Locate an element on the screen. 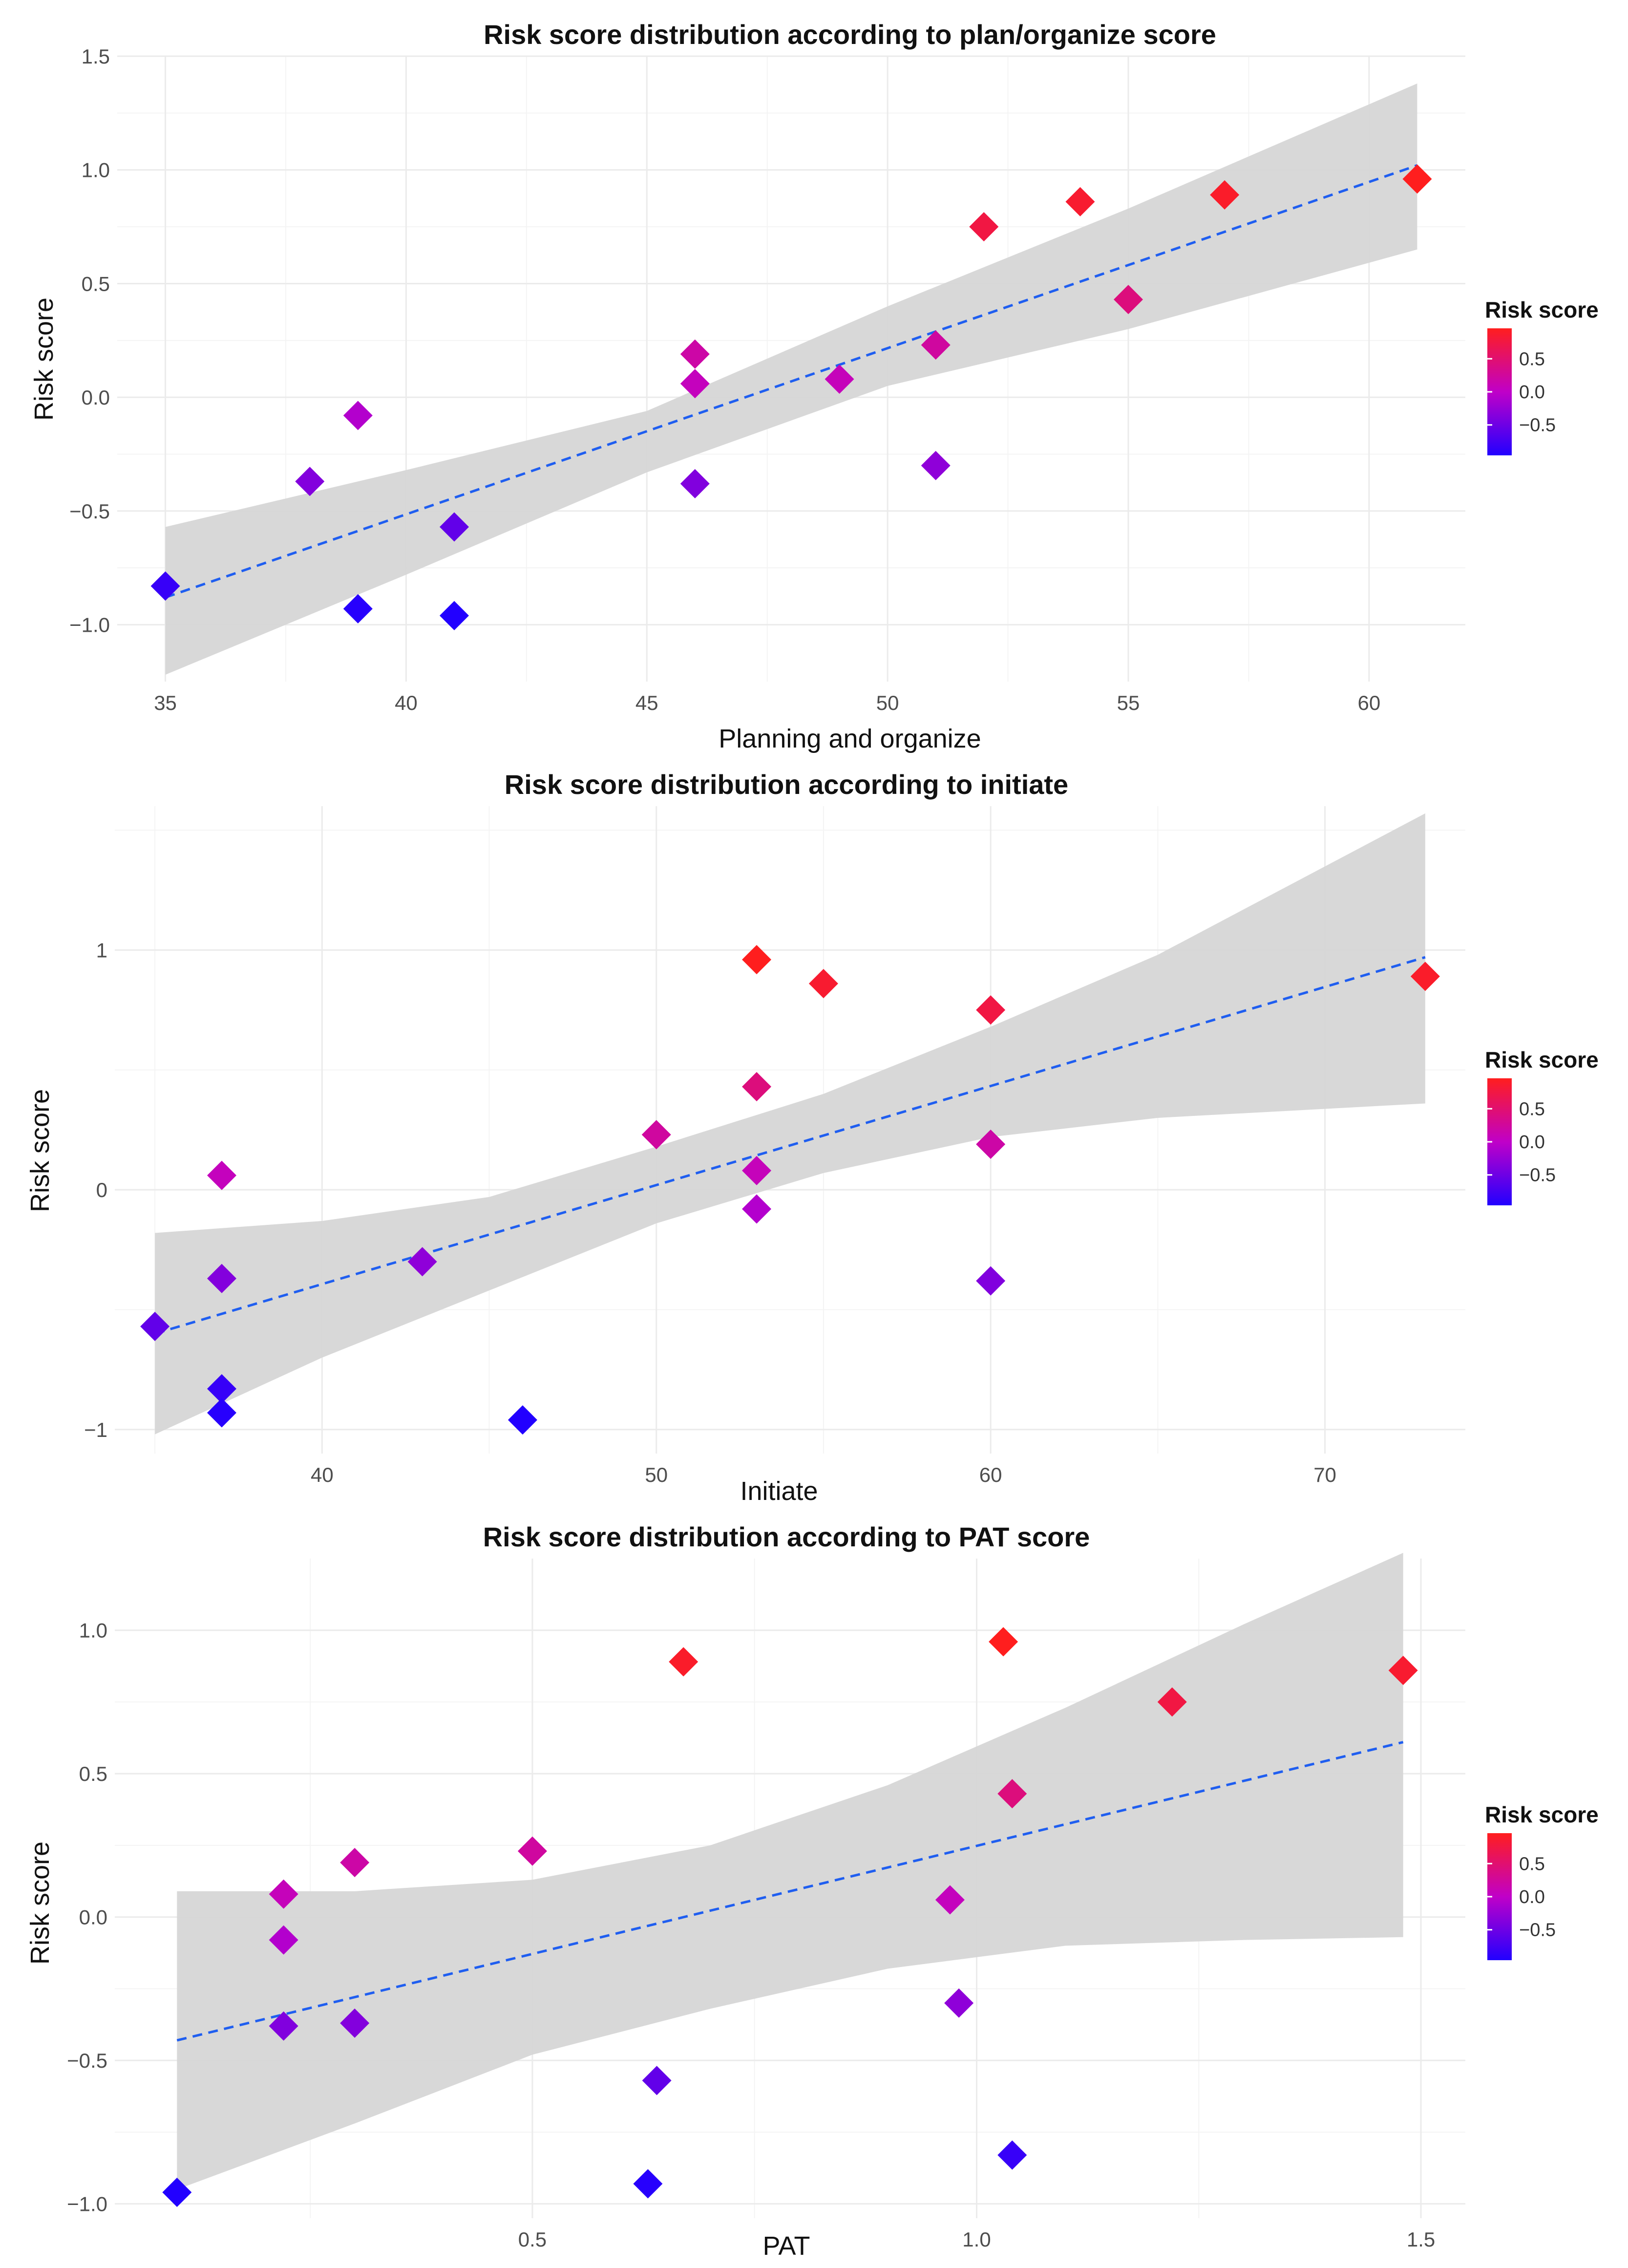  x-tick-label: 0.5 is located at coordinates (532, 2239).